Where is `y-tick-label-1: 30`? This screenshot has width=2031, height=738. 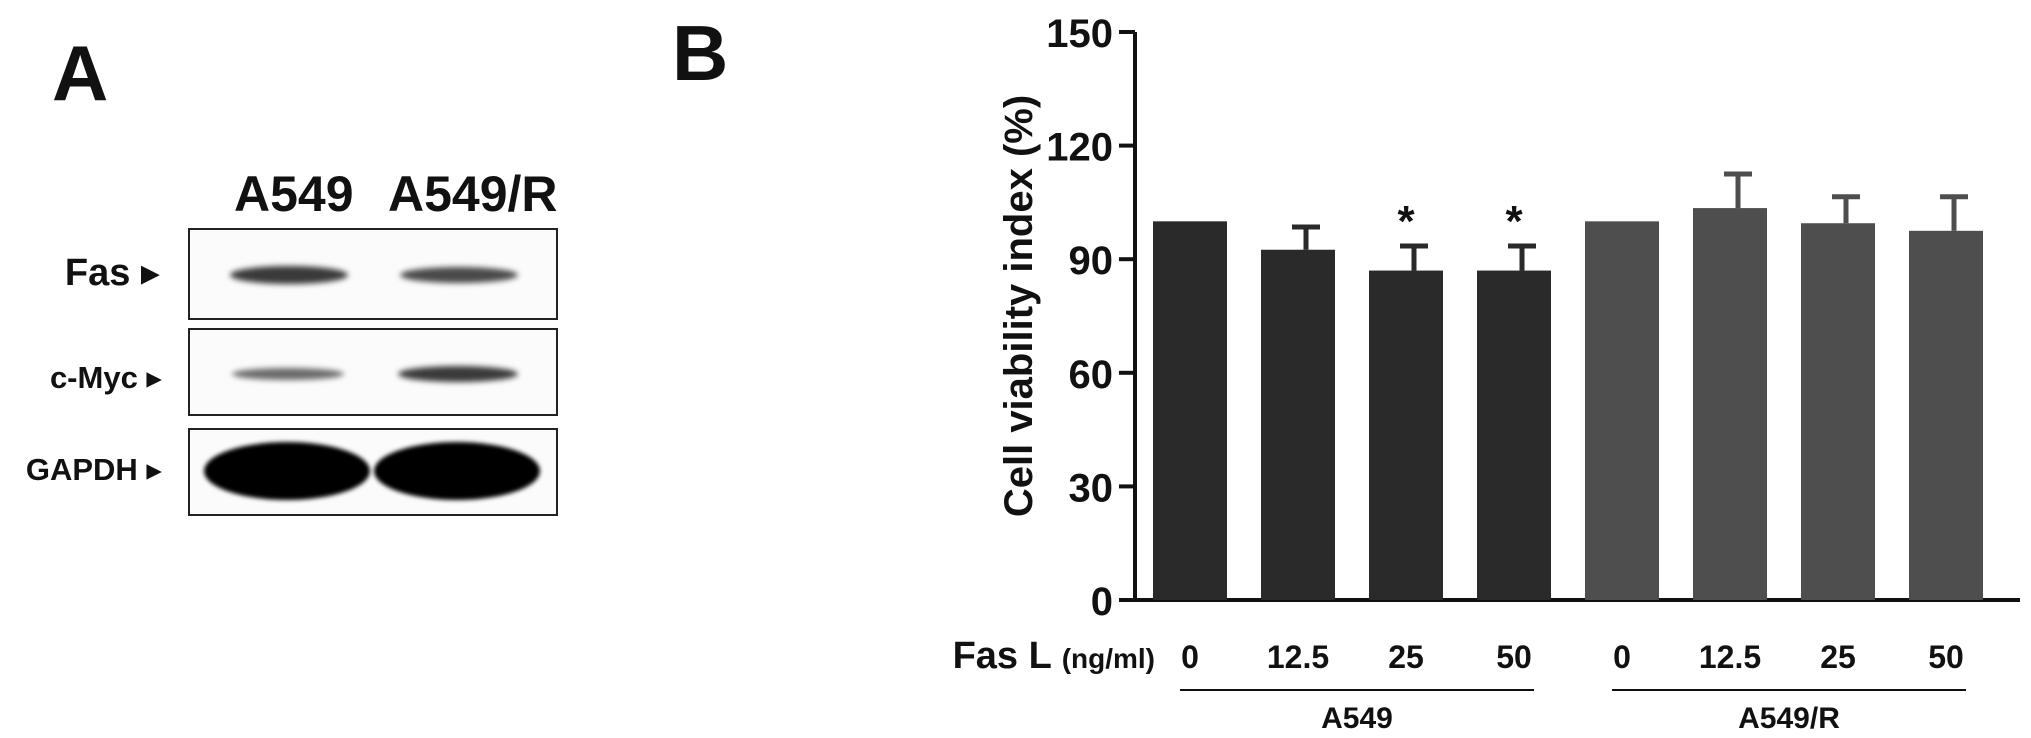
y-tick-label-1: 30 is located at coordinates (1091, 488).